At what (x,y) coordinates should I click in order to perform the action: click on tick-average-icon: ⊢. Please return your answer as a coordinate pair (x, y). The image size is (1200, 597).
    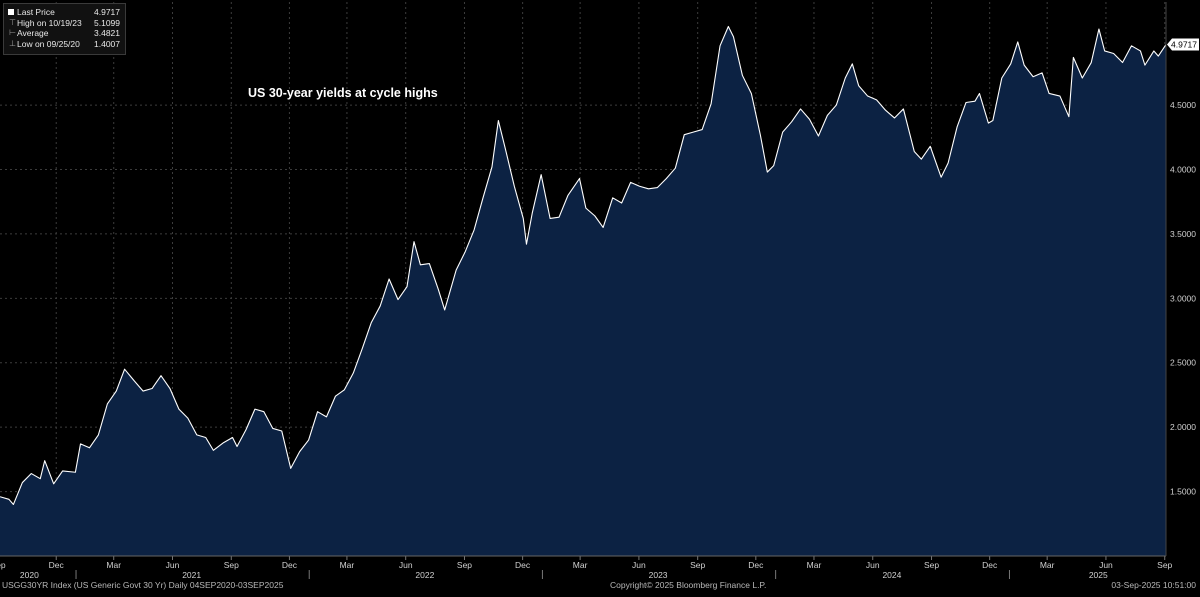
    Looking at the image, I should click on (12, 32).